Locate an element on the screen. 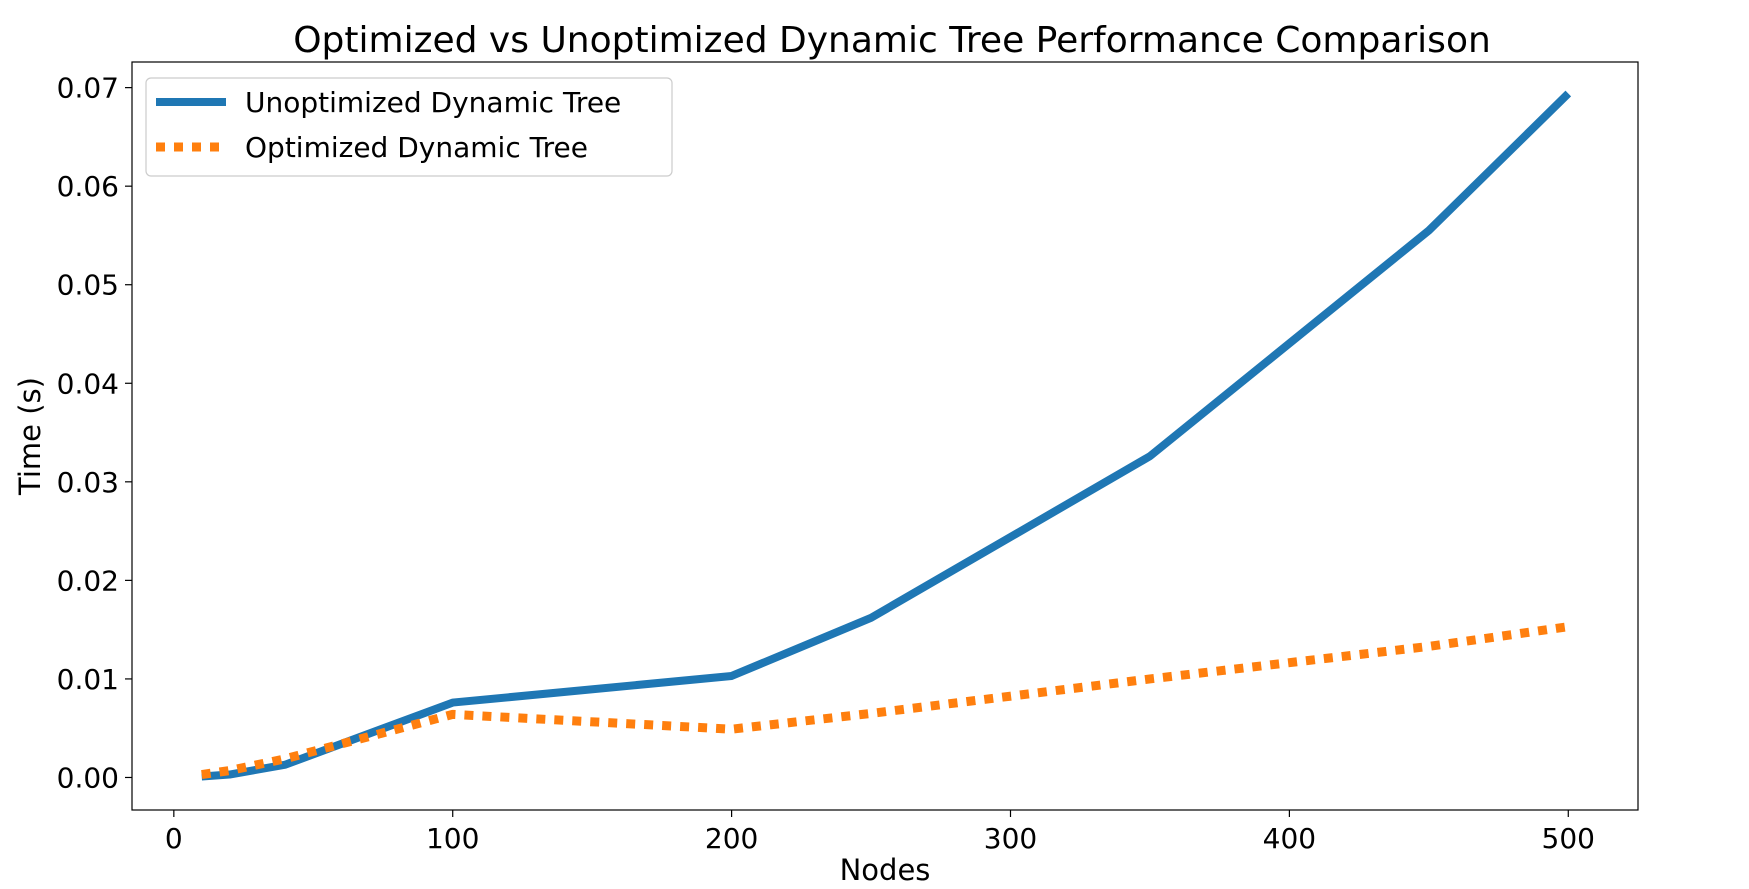 This screenshot has height=889, width=1749. series-line-optimized is located at coordinates (885, 700).